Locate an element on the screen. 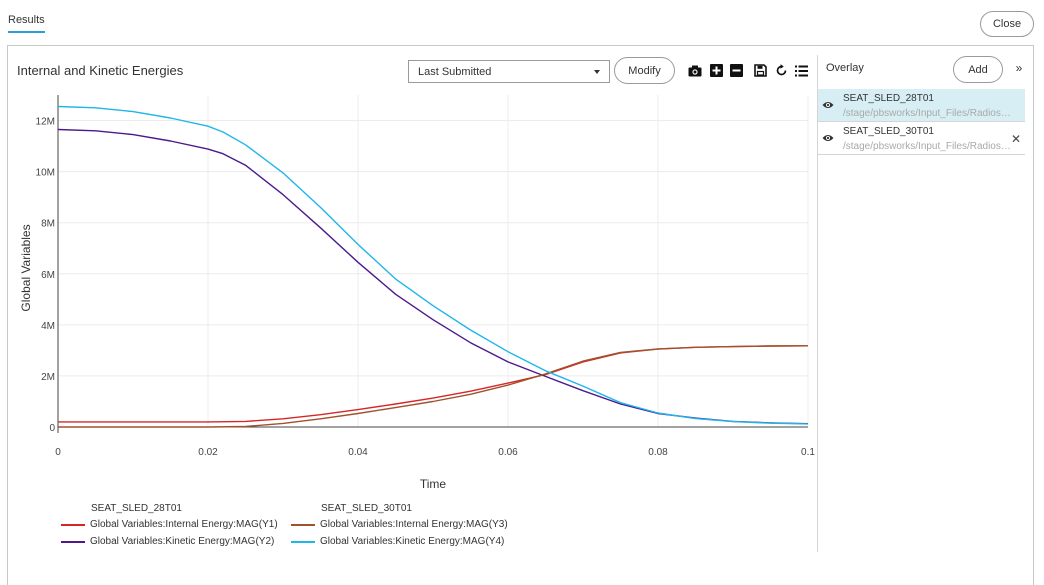 The width and height of the screenshot is (1044, 585). legend-entry-label: Global Variables:Kinetic Energy:MAG(Y4) is located at coordinates (412, 541).